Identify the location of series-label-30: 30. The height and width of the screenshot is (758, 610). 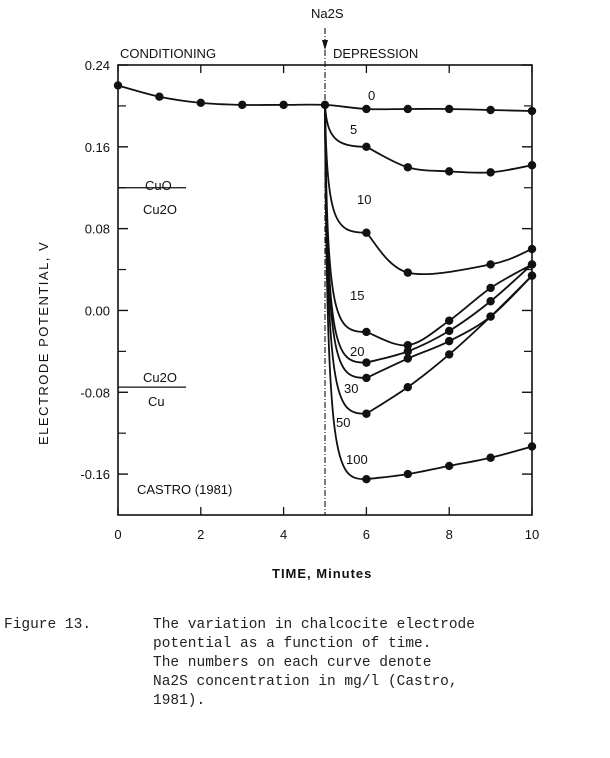
(351, 388).